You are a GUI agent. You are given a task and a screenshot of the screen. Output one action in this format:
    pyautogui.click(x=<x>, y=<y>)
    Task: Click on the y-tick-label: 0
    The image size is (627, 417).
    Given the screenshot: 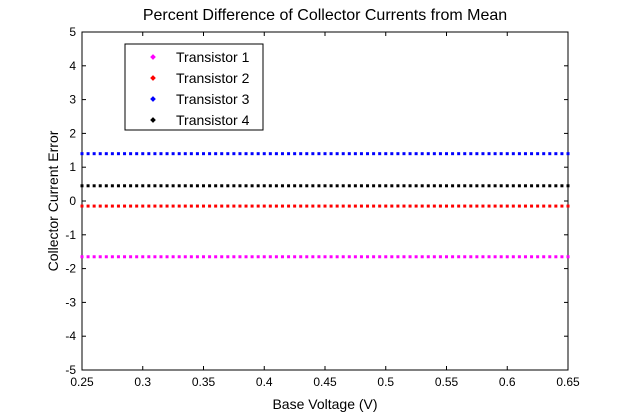 What is the action you would take?
    pyautogui.click(x=72, y=201)
    